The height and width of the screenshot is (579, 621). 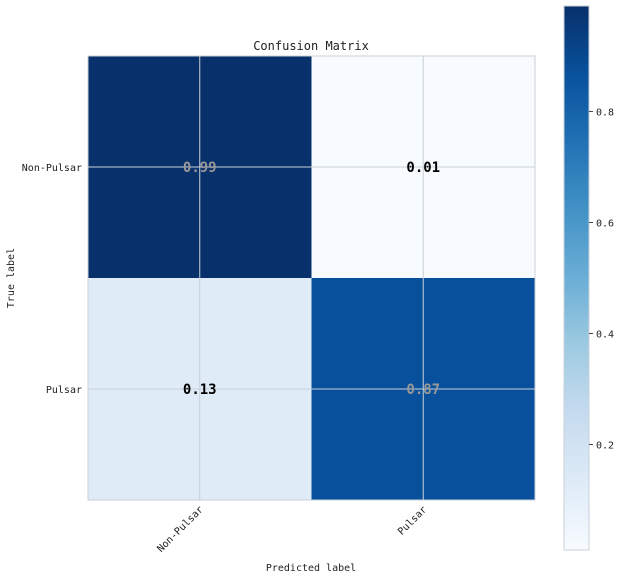 I want to click on colorbar-tick-label: 0.4, so click(x=605, y=335).